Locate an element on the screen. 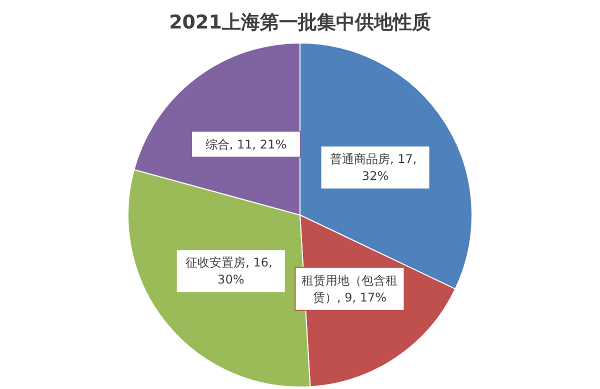 Image resolution: width=600 pixels, height=389 pixels. slice-label: 征收安置房, 16, 30% is located at coordinates (231, 271).